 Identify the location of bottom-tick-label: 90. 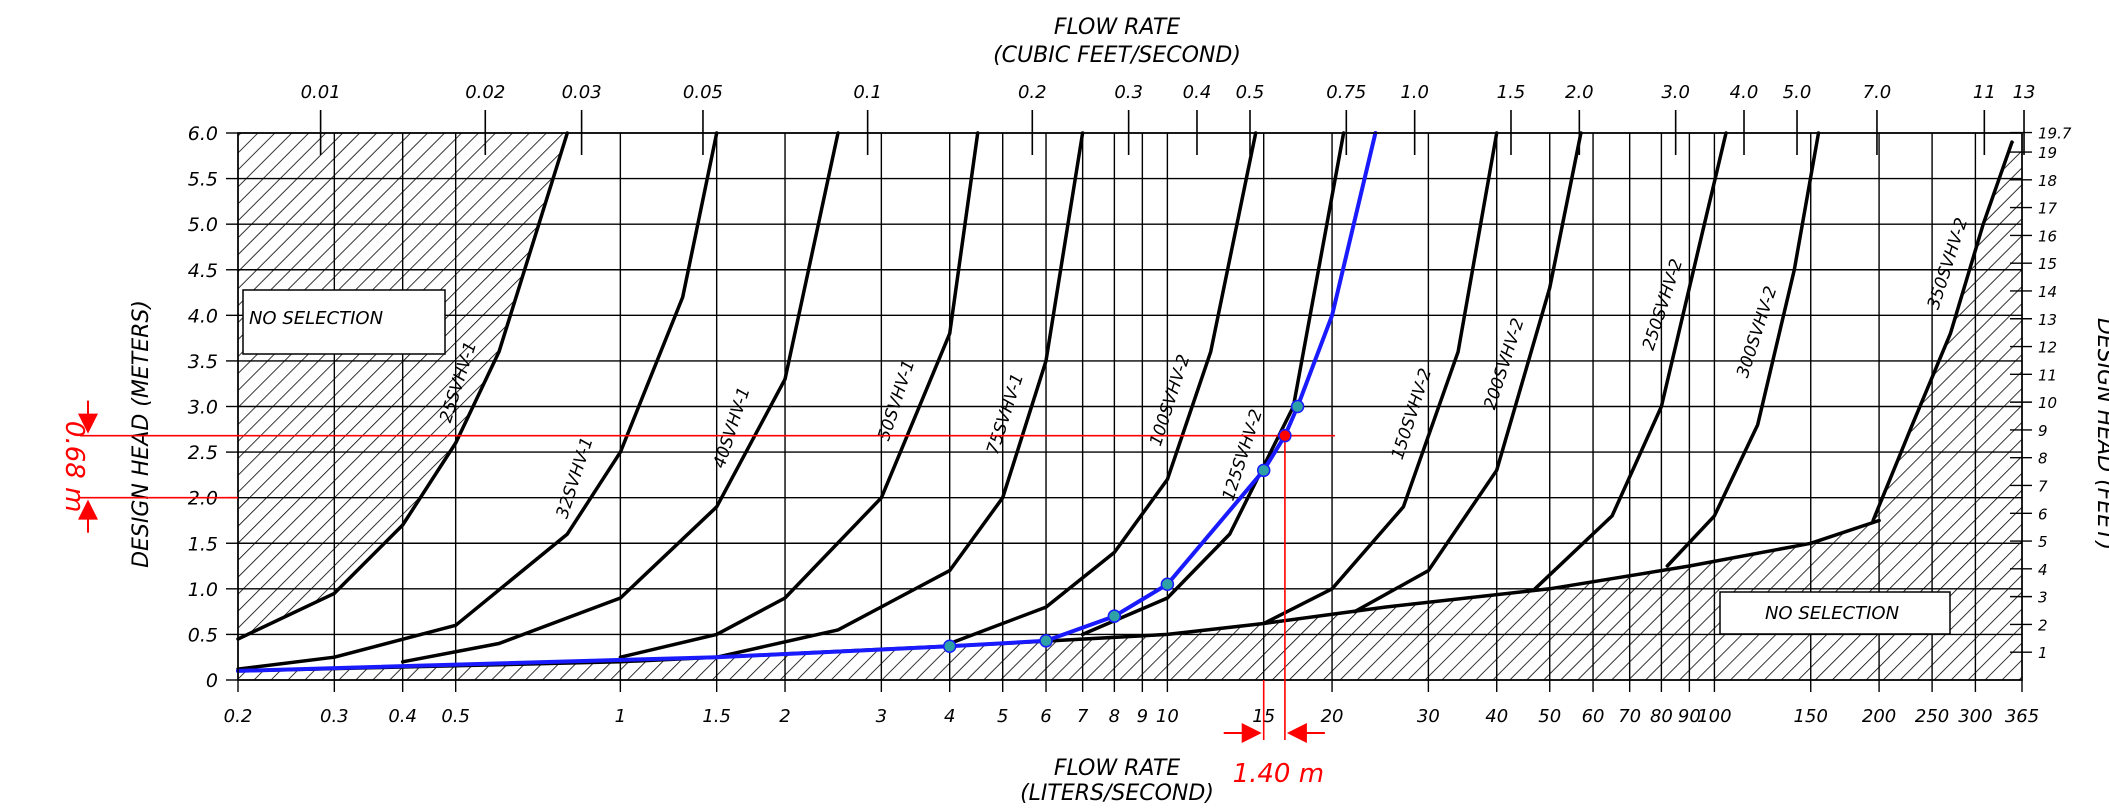
(1689, 716).